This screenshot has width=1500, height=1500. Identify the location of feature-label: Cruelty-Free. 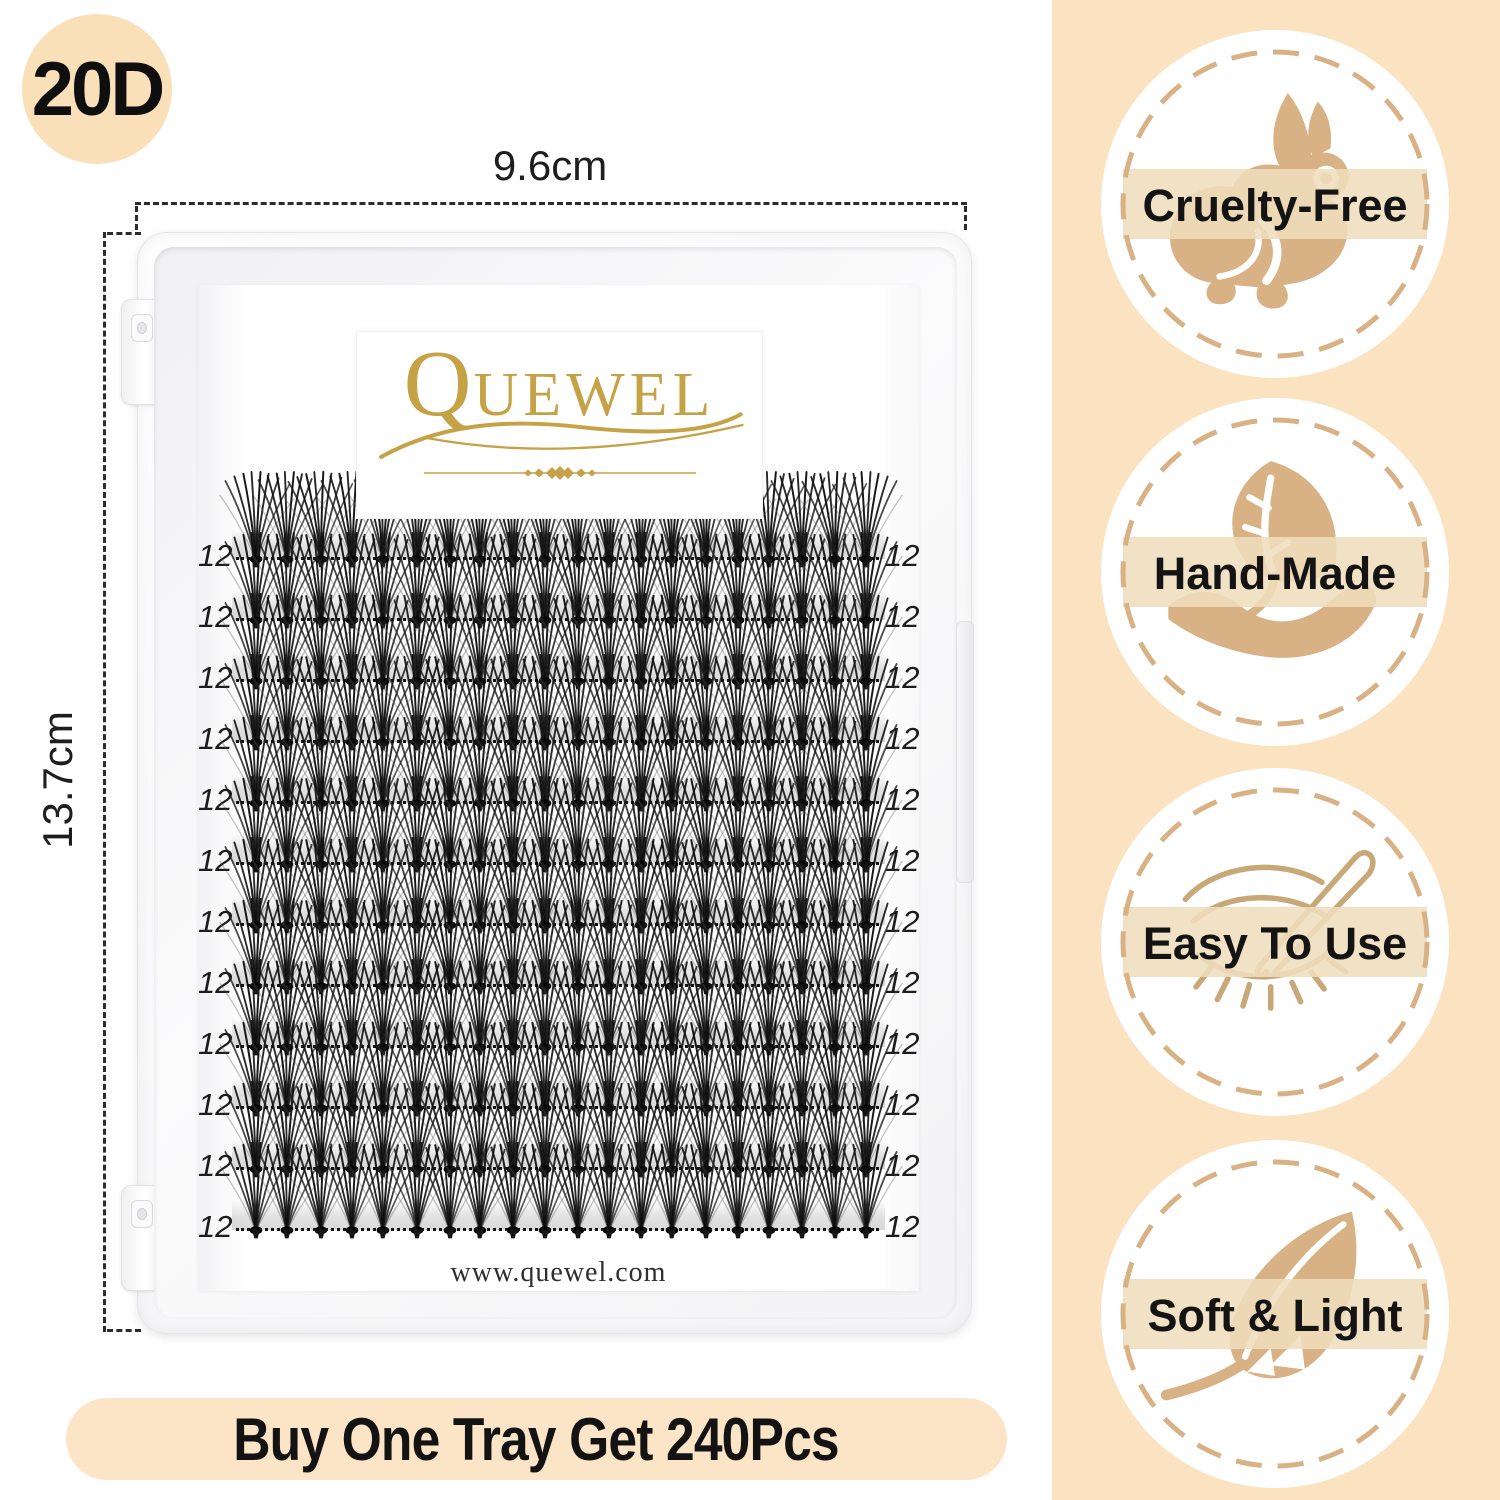
(1275, 205).